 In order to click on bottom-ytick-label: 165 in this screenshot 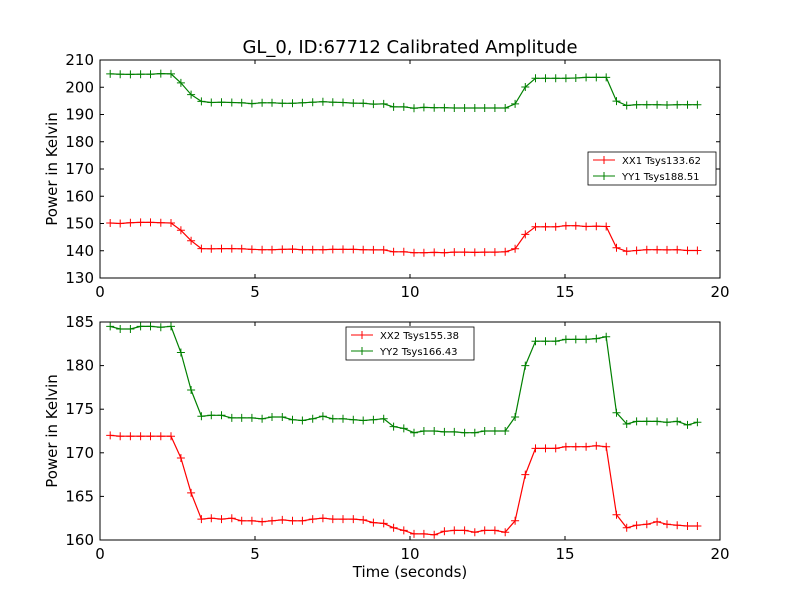, I will do `click(79, 496)`.